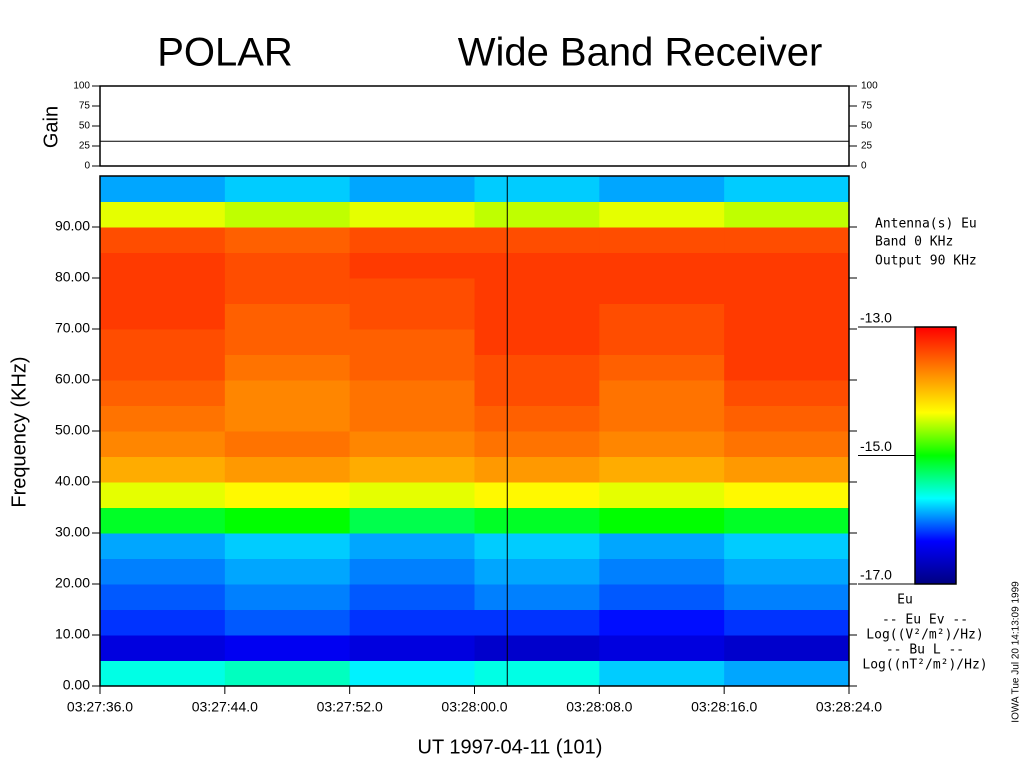 This screenshot has width=1024, height=768. What do you see at coordinates (474, 126) in the screenshot?
I see `gain-frame` at bounding box center [474, 126].